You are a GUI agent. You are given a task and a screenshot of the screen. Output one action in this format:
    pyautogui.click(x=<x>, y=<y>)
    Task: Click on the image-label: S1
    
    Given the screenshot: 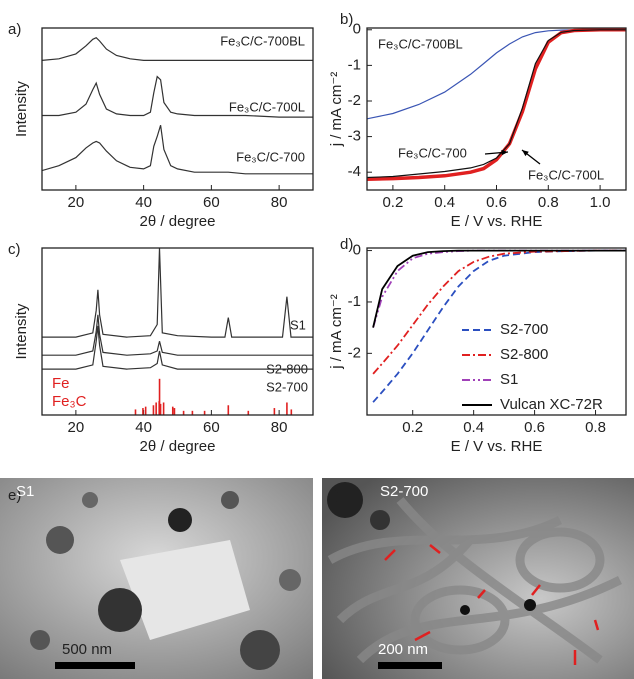 What is the action you would take?
    pyautogui.click(x=25, y=491)
    